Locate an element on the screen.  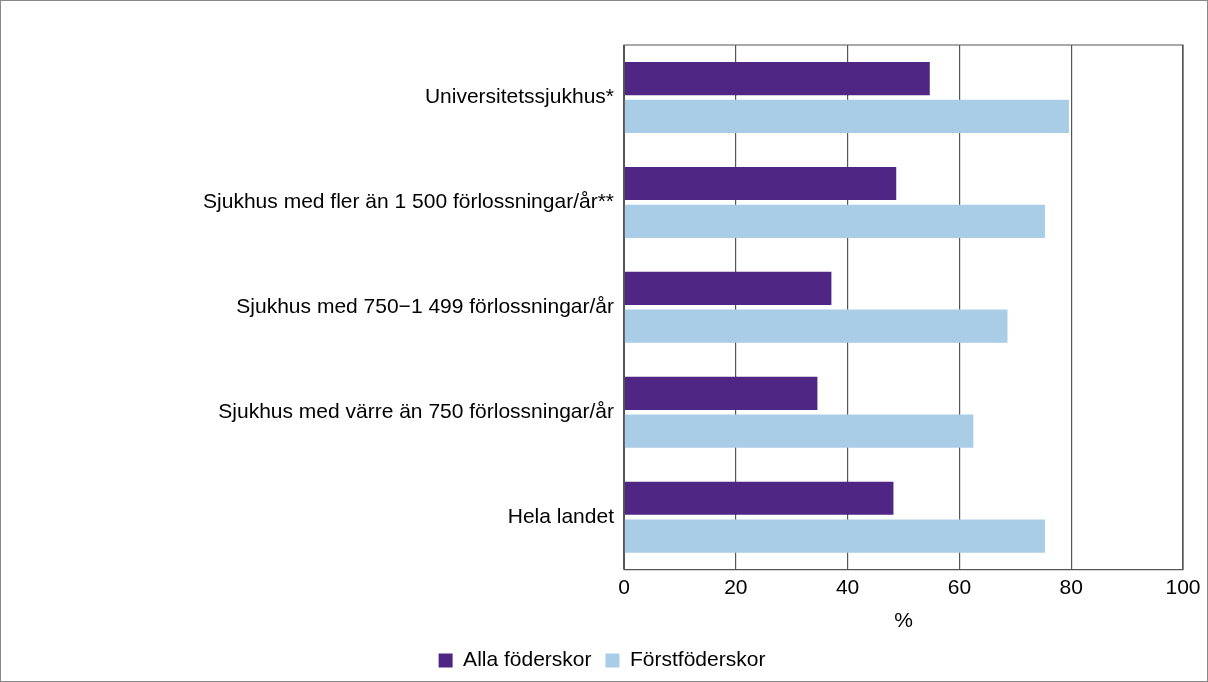
y-tick-label: Sjukhus med värre än 750 förlossningar/år is located at coordinates (416, 411).